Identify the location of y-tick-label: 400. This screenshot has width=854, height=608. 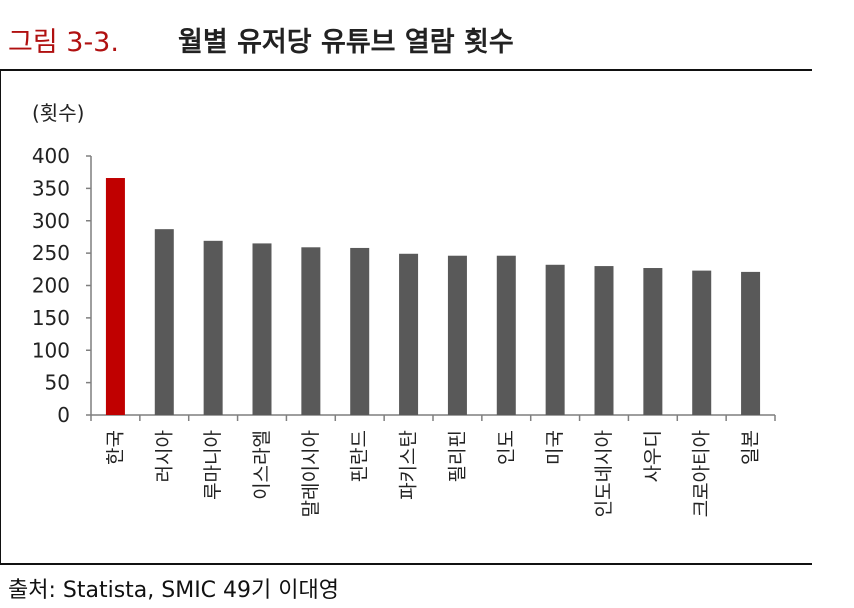
(51, 156).